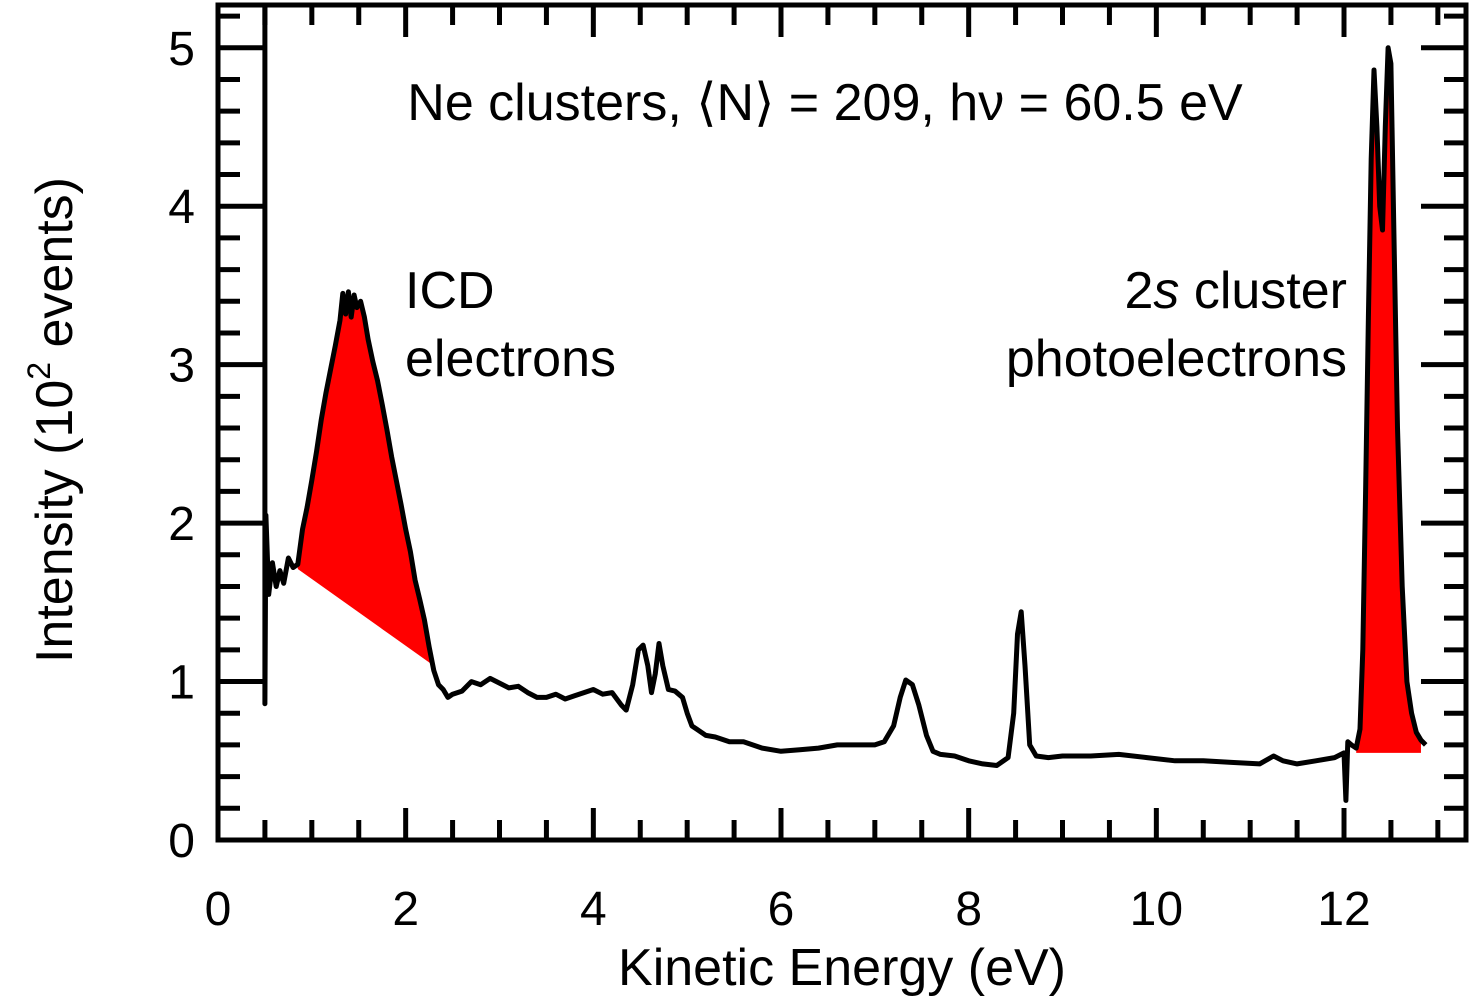 This screenshot has width=1474, height=996. I want to click on x-tick-label: 6, so click(781, 909).